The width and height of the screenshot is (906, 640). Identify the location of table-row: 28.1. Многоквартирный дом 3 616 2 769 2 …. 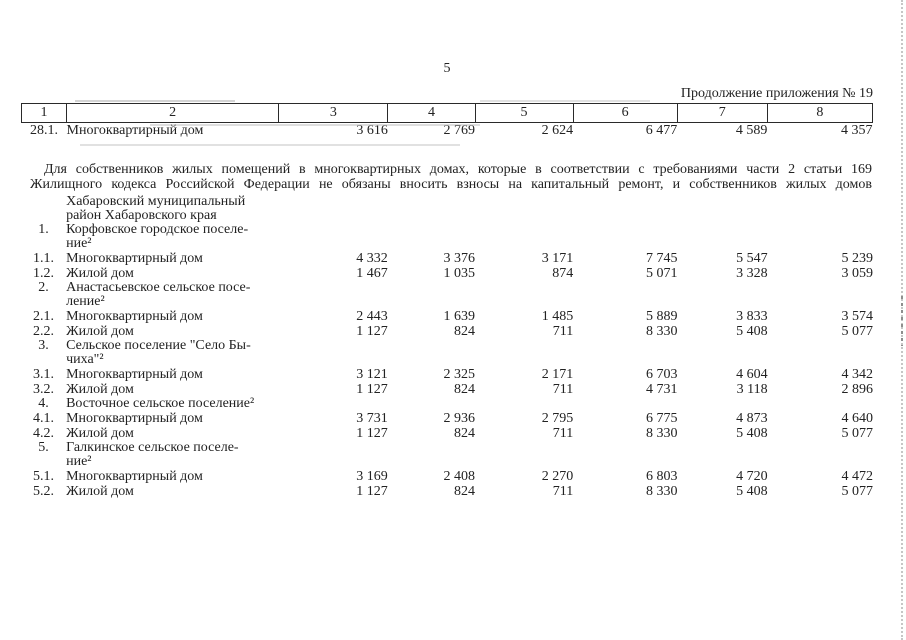
(447, 131).